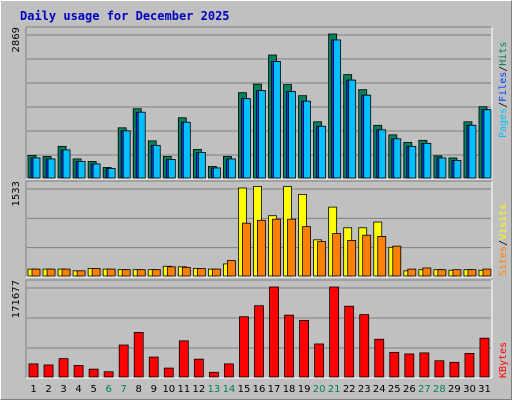 The height and width of the screenshot is (400, 512). What do you see at coordinates (168, 389) in the screenshot?
I see `day-label: 10` at bounding box center [168, 389].